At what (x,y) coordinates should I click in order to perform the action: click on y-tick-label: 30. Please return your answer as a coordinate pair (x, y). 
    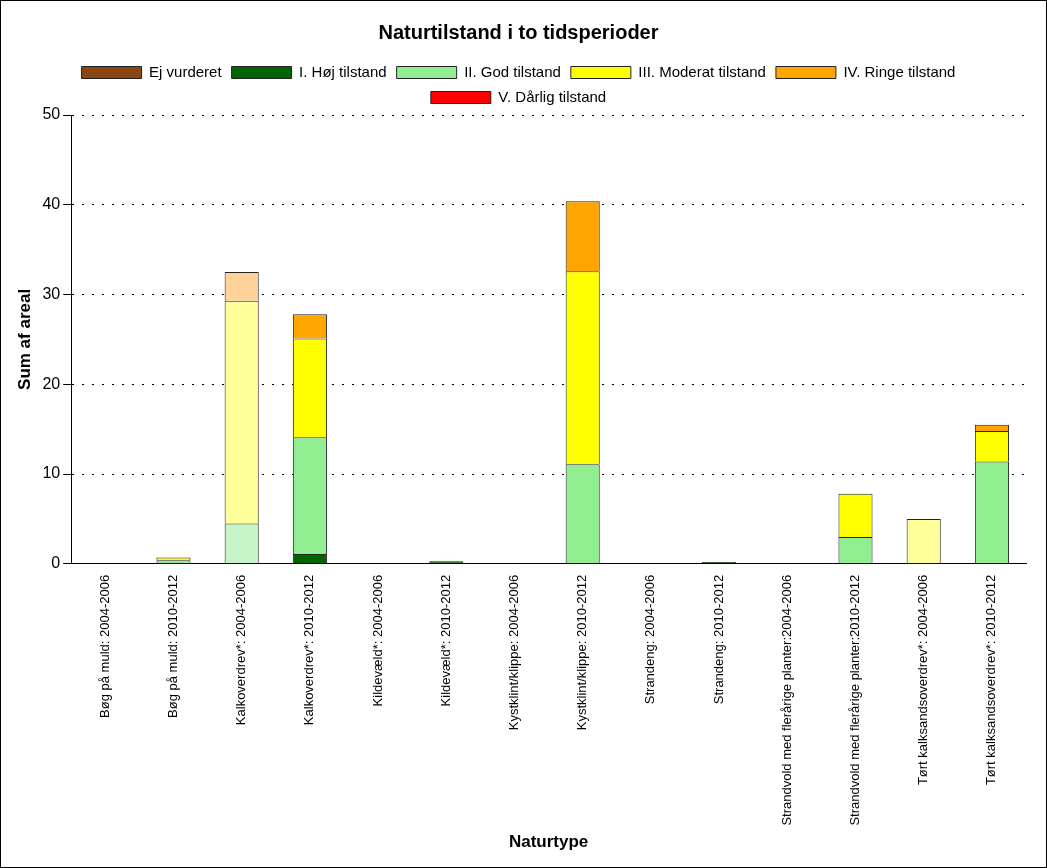
    Looking at the image, I should click on (51, 293).